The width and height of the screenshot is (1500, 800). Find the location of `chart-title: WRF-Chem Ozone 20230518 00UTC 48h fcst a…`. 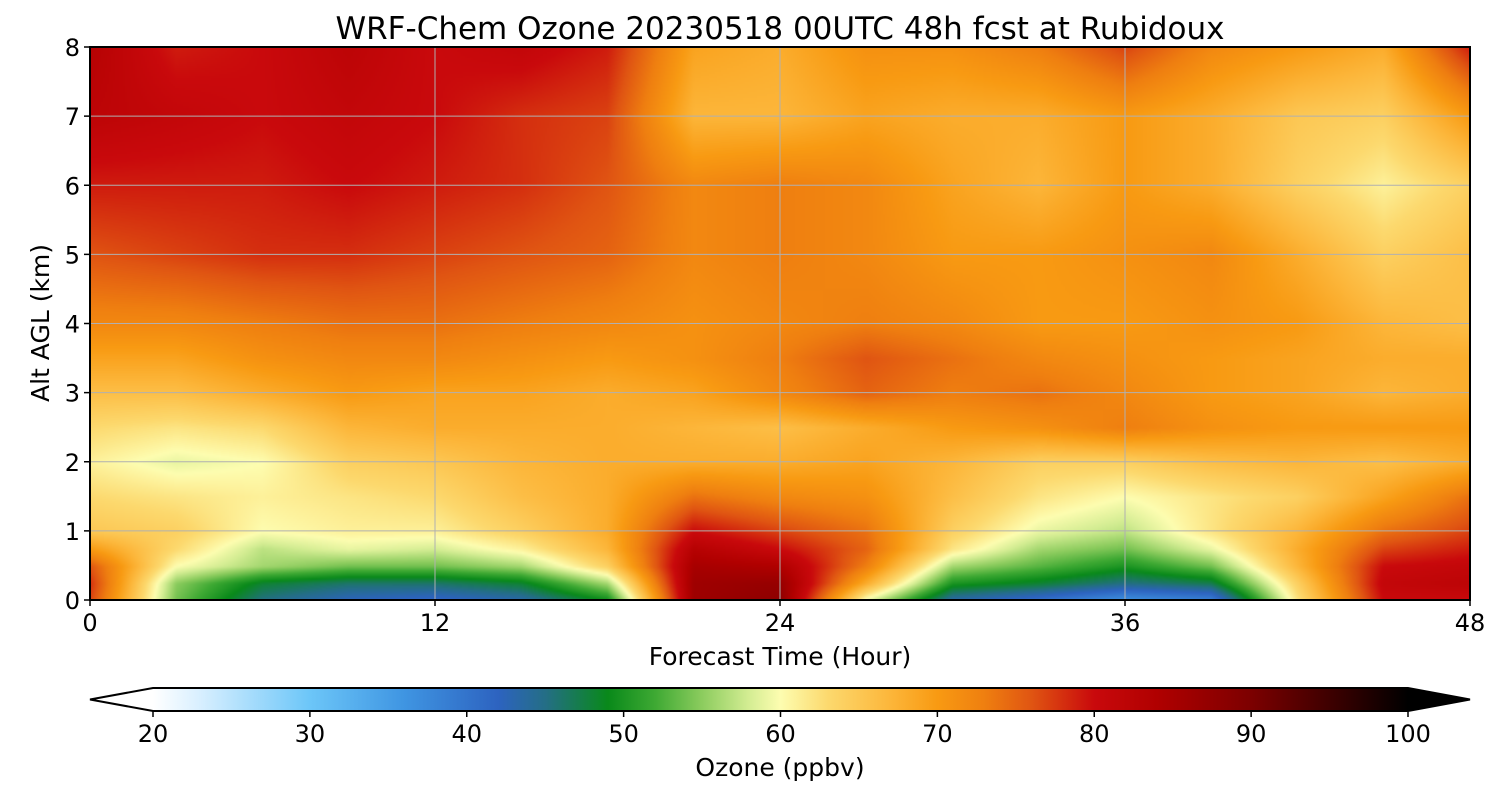

chart-title: WRF-Chem Ozone 20230518 00UTC 48h fcst a… is located at coordinates (779, 29).